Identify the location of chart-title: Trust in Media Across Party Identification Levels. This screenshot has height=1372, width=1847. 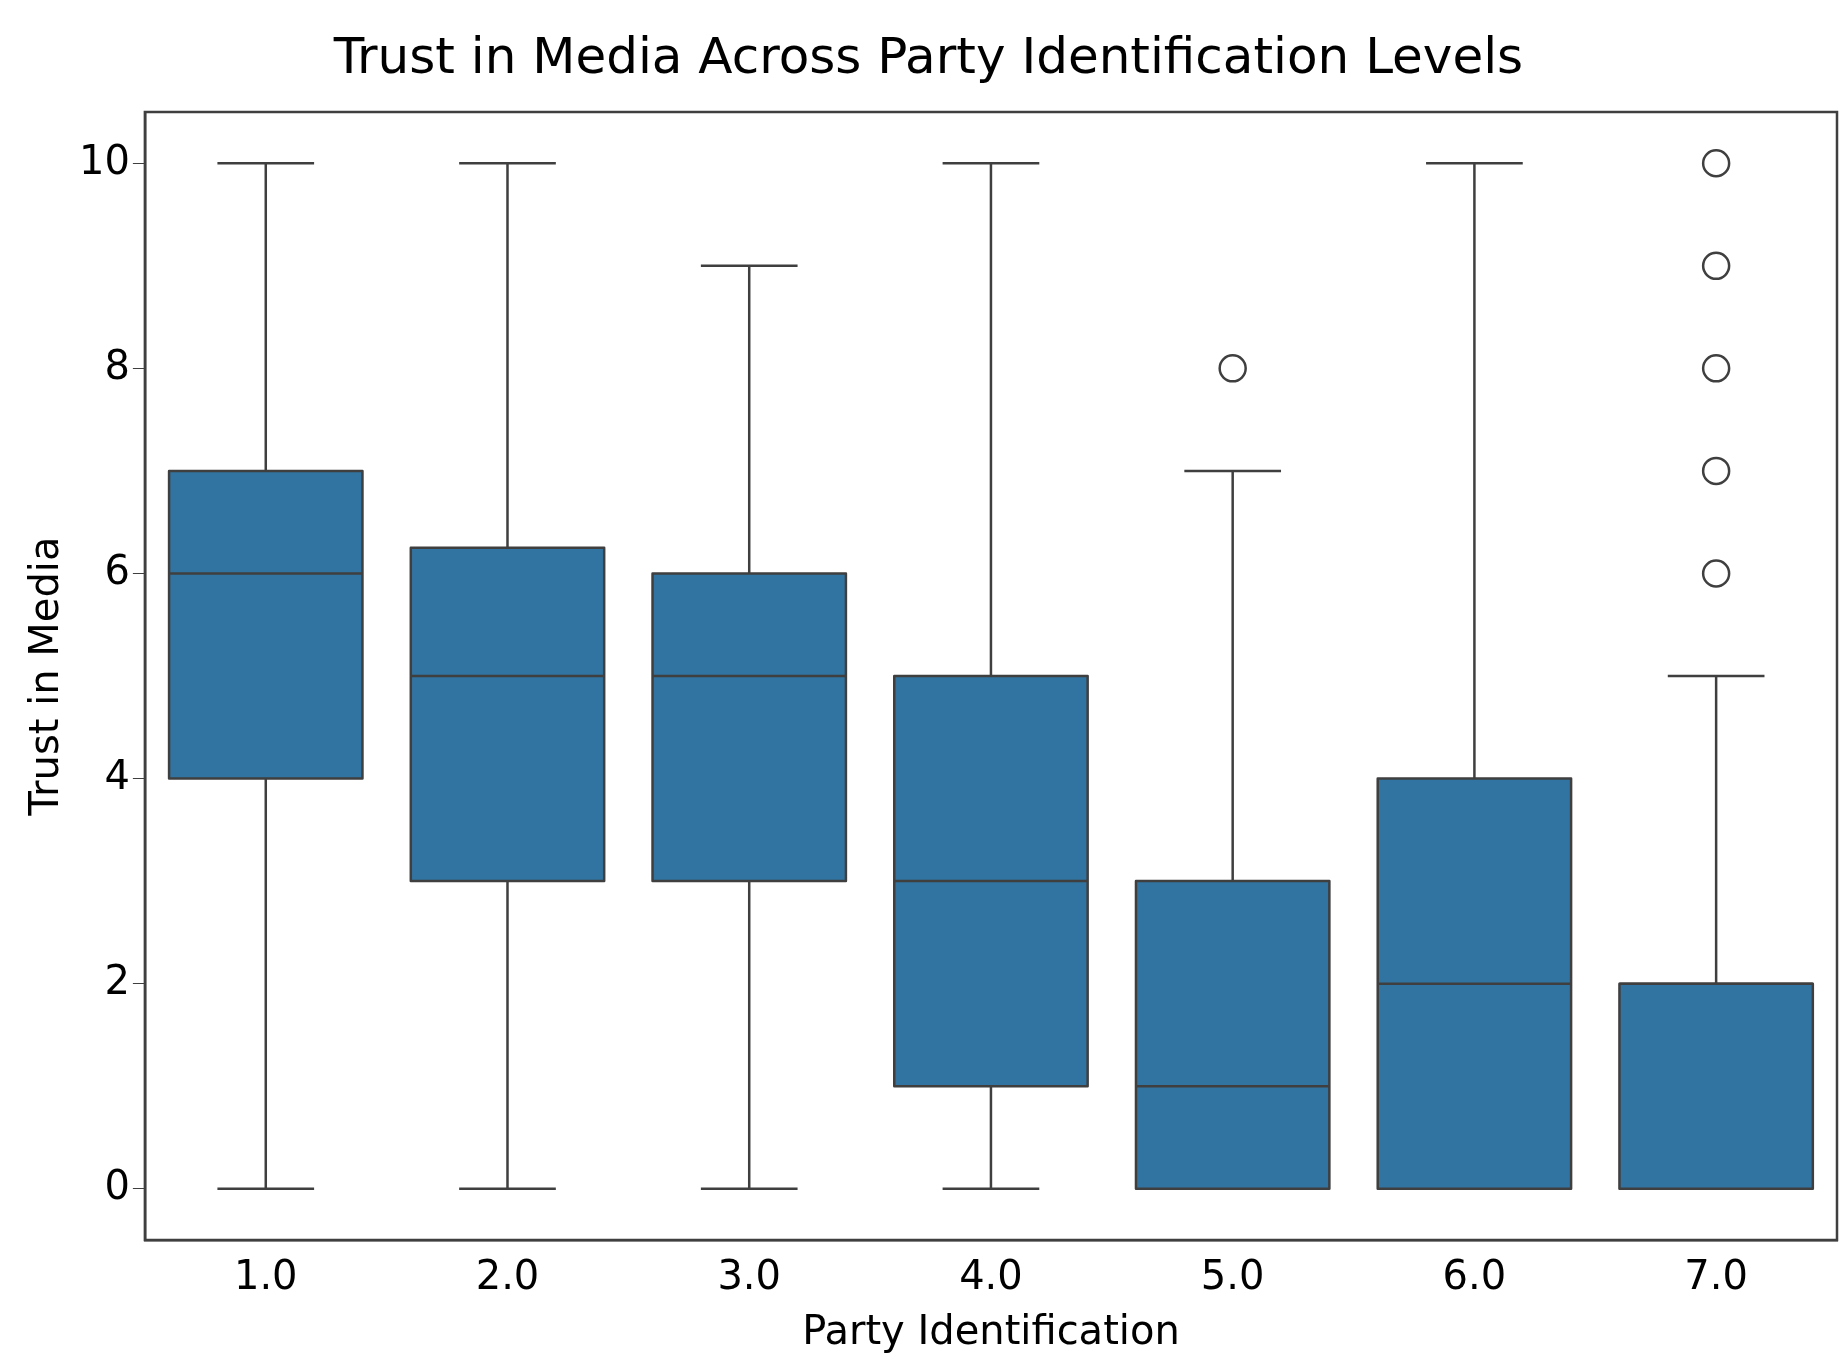
(928, 55).